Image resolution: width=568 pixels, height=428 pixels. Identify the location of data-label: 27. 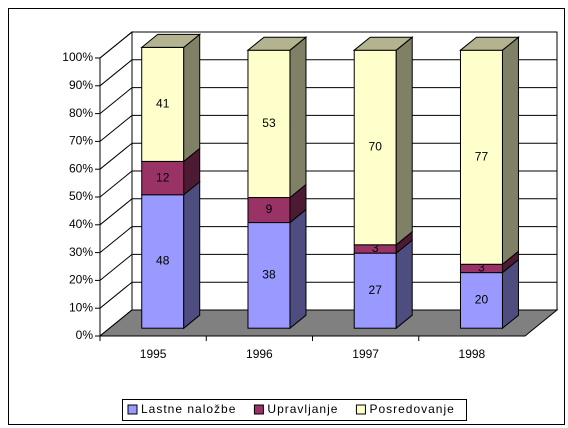
(376, 290).